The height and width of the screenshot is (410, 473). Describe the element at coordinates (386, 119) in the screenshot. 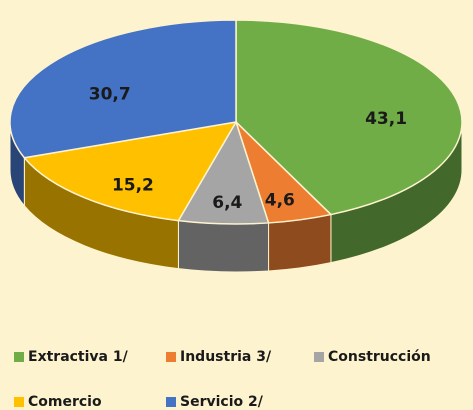

I see `value-label: 43,1` at that location.